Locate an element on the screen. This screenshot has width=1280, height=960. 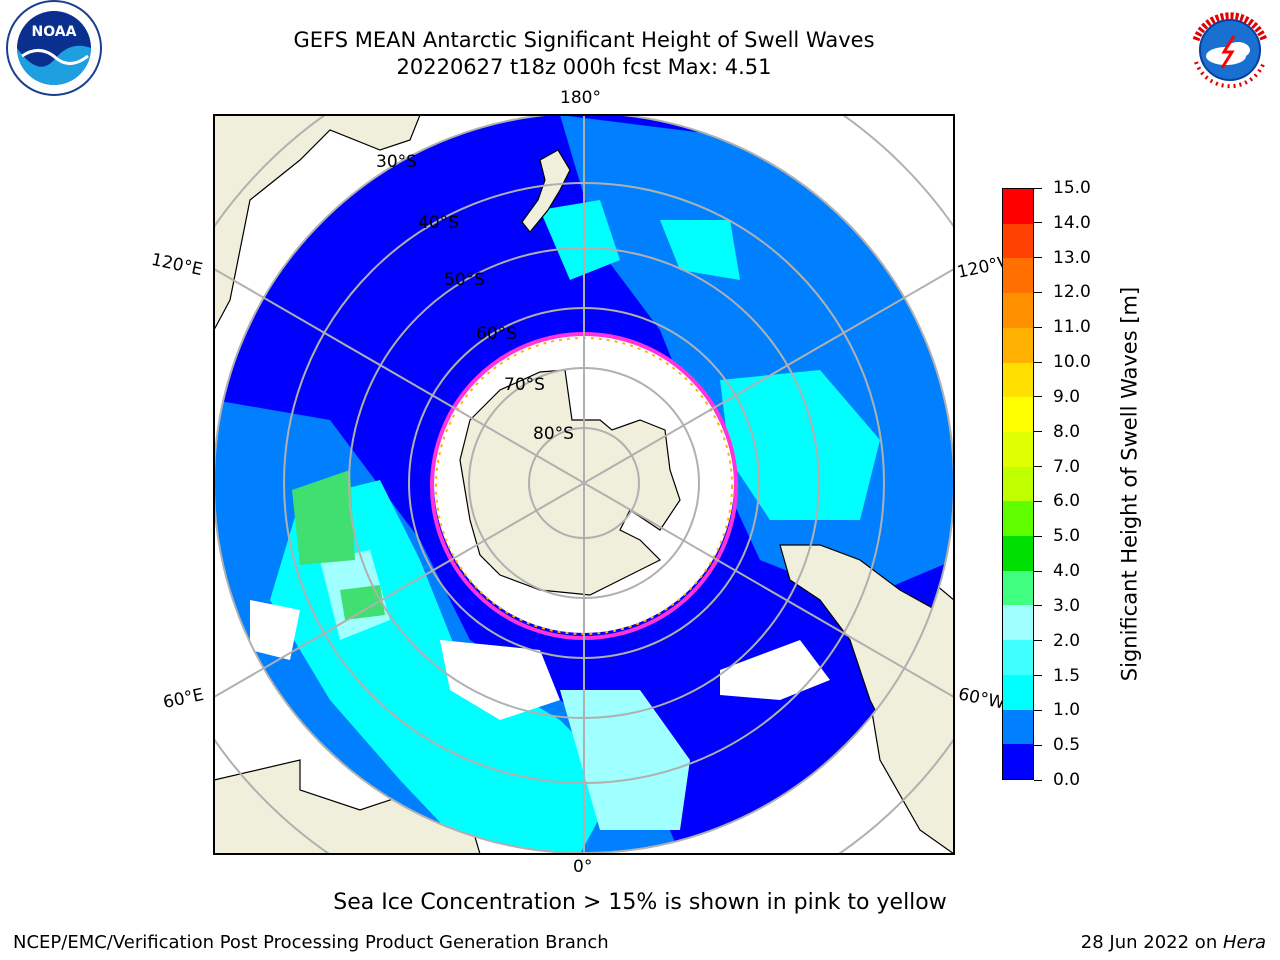
colorbar-tick-label: 7.0 is located at coordinates (1067, 466).